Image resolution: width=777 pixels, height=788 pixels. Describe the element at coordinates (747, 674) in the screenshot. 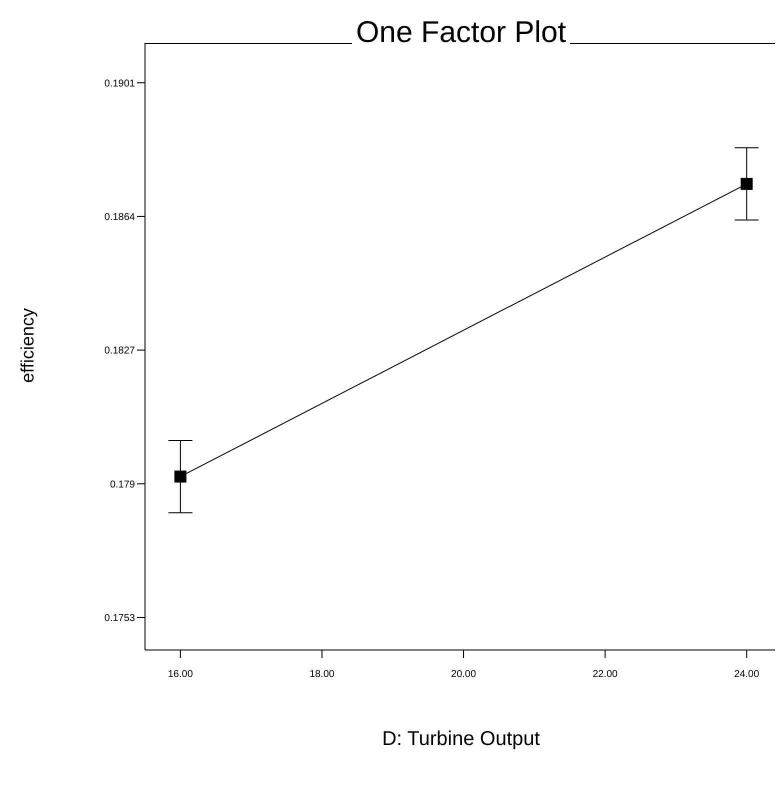

I see `x-tick-label: 24.00` at that location.